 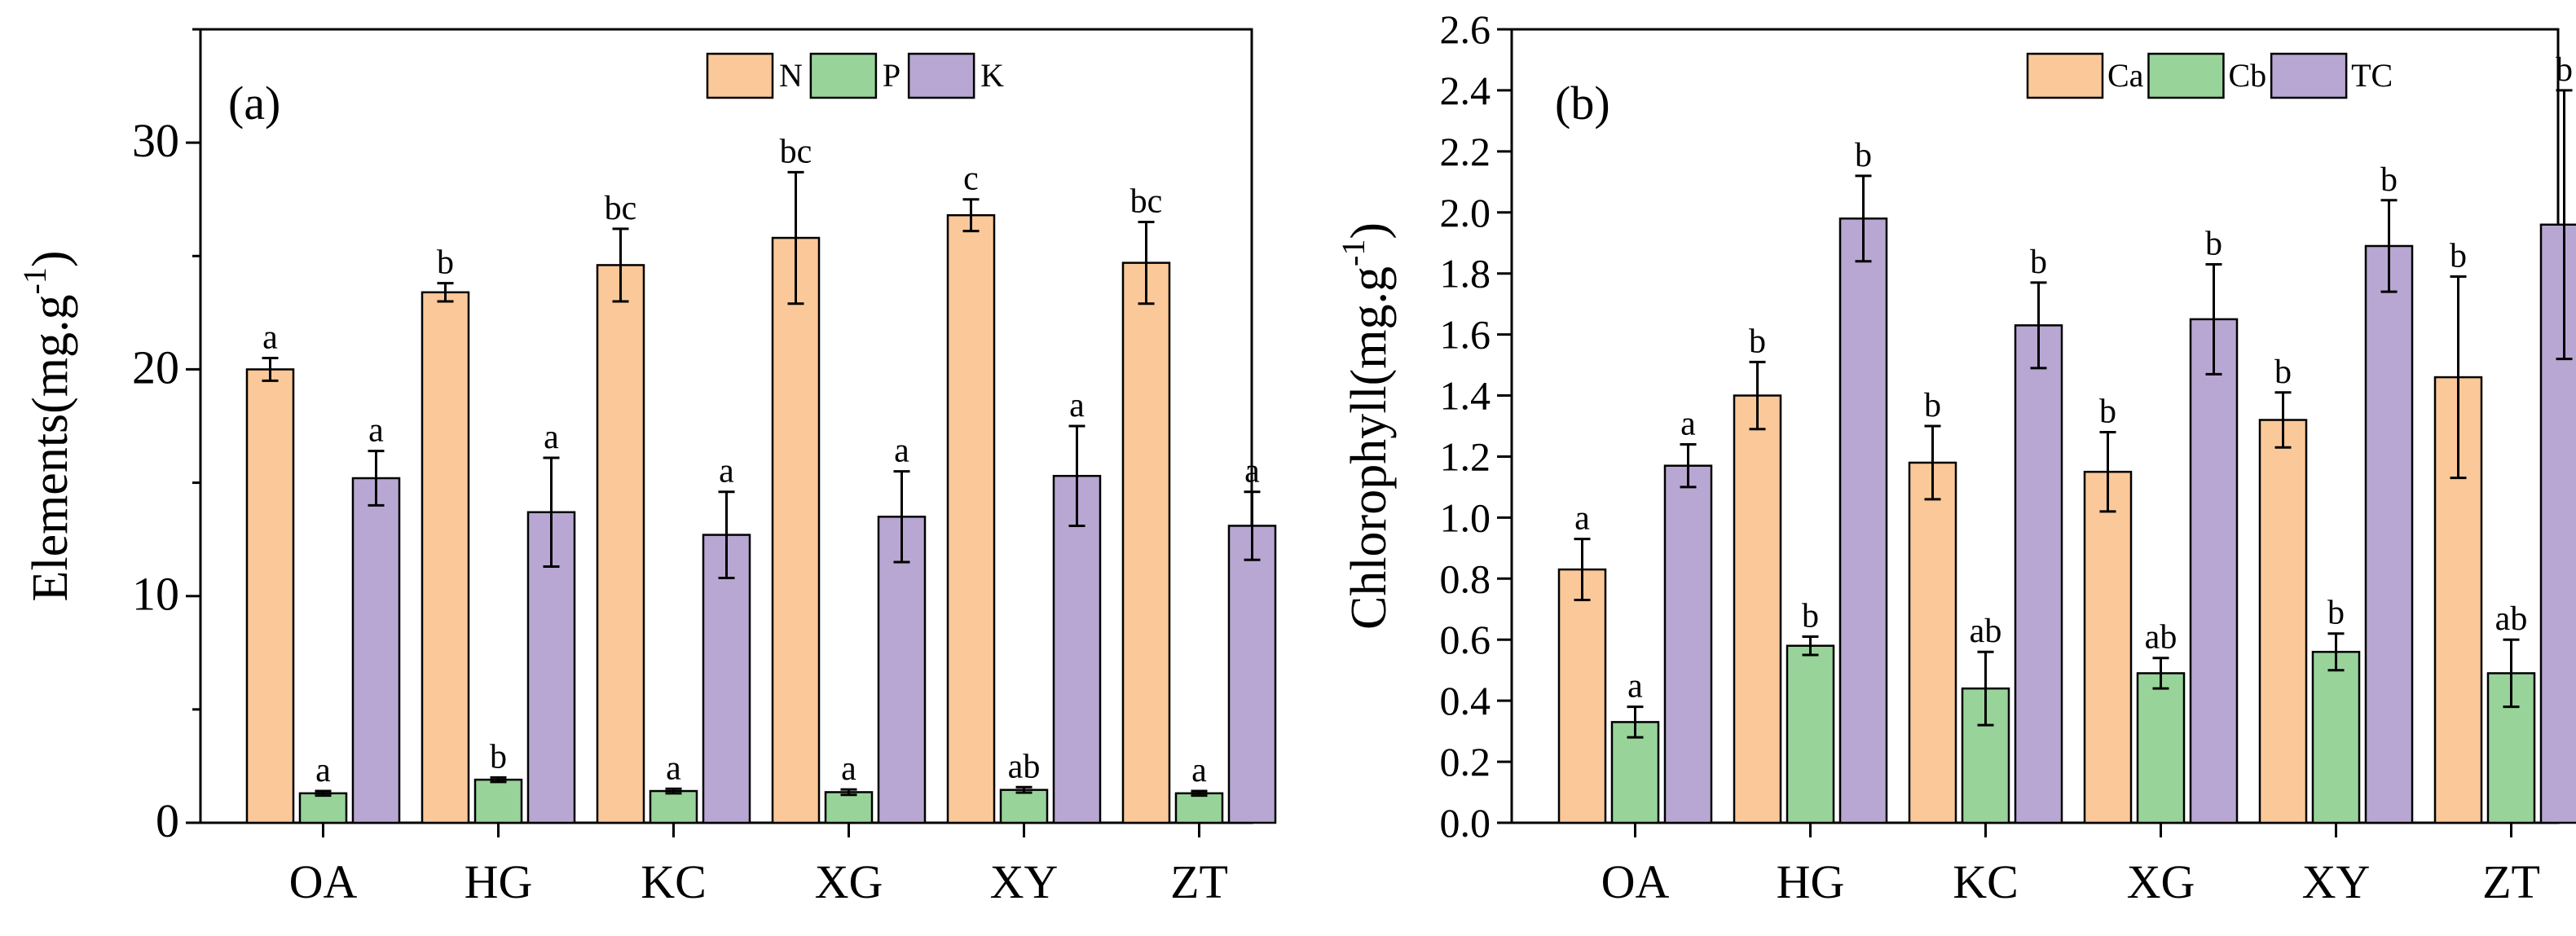 I want to click on legend-swatch-P, so click(x=844, y=75).